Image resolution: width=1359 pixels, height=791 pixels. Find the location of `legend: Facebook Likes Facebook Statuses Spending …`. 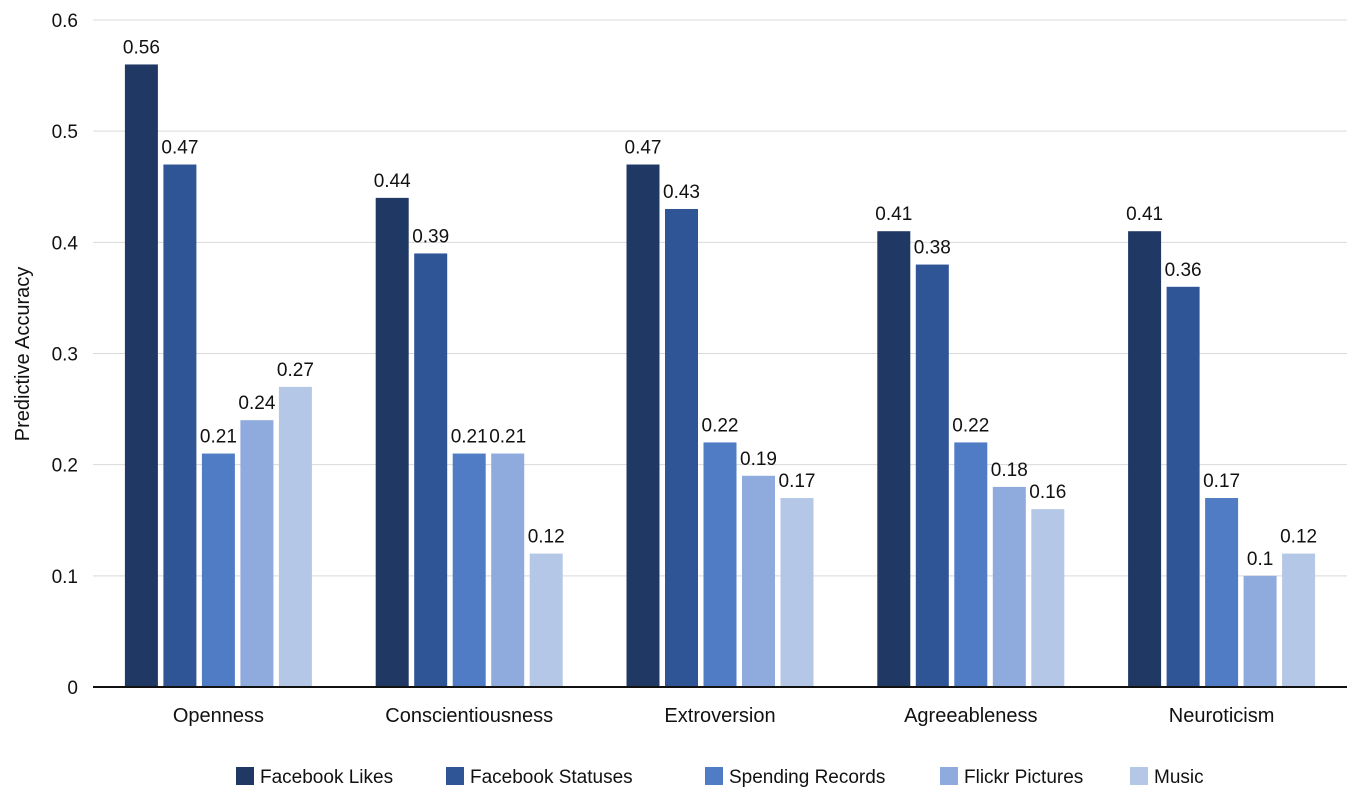

legend: Facebook Likes Facebook Statuses Spending … is located at coordinates (720, 777).